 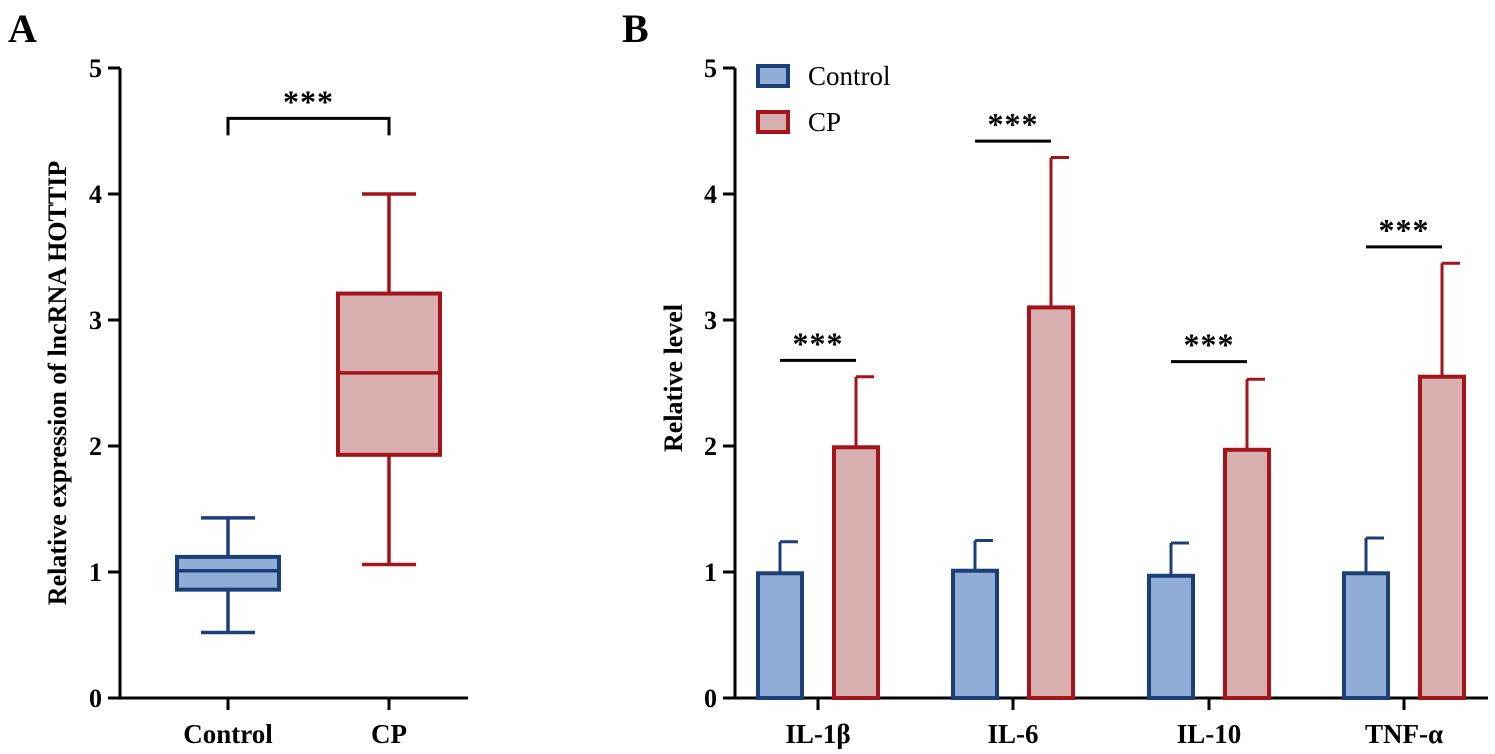 I want to click on panel-b-y-tick-label: 1, so click(x=710, y=572).